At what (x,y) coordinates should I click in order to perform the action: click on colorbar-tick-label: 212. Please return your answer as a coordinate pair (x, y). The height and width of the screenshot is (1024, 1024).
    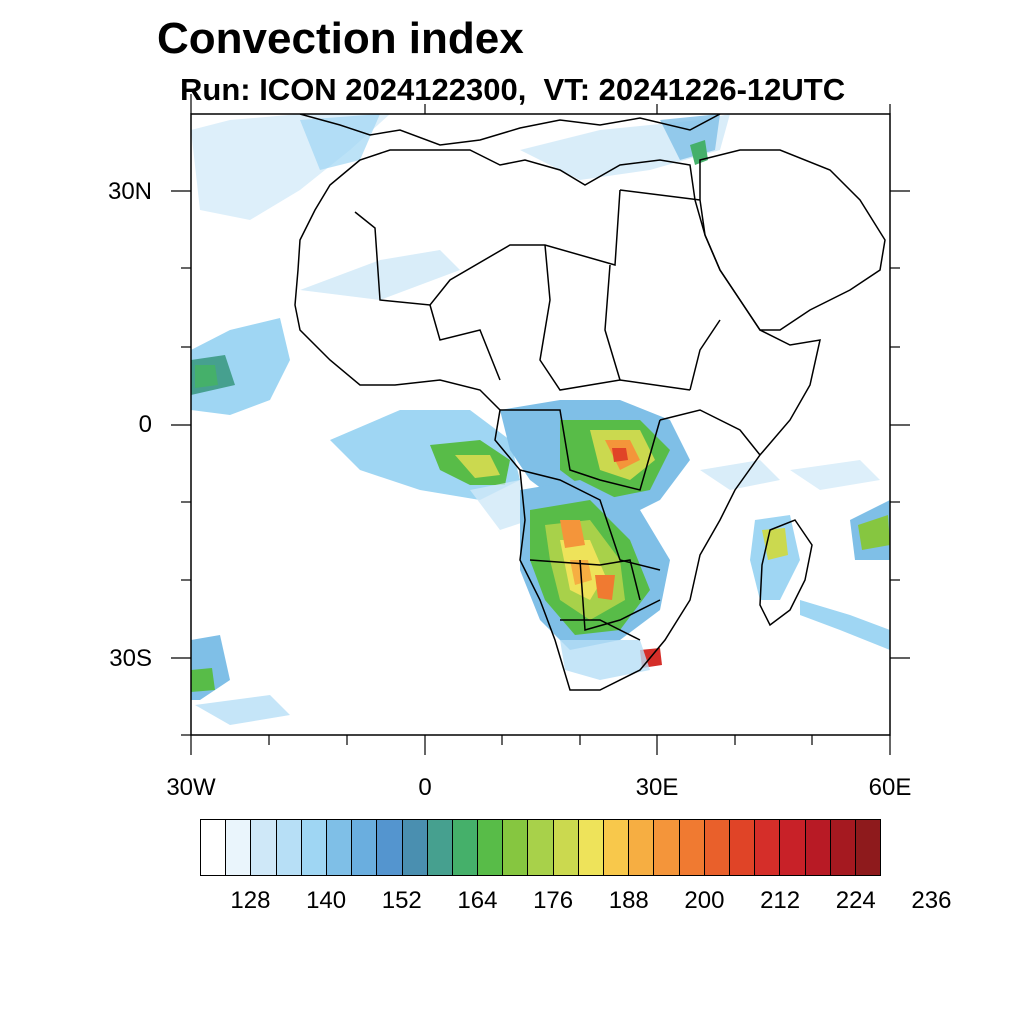
    Looking at the image, I should click on (780, 900).